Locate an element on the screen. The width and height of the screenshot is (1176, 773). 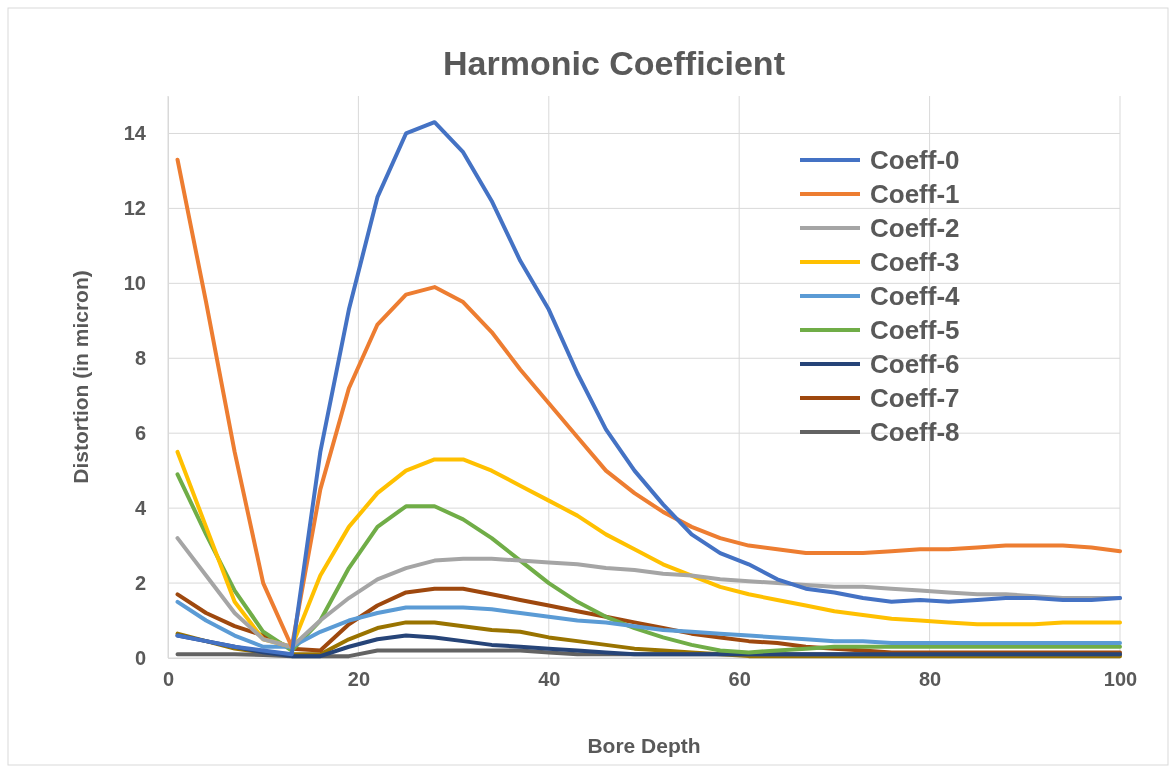
chart-title: Harmonic Coefficient is located at coordinates (614, 63).